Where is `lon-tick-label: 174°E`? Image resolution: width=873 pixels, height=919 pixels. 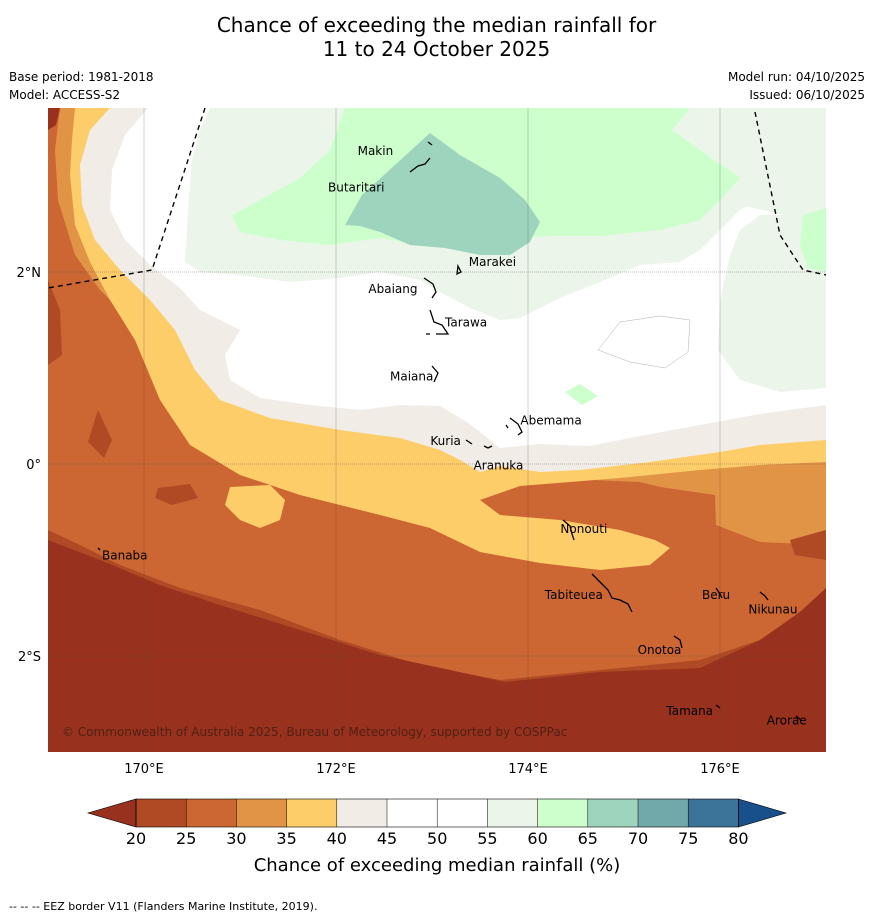 lon-tick-label: 174°E is located at coordinates (528, 769).